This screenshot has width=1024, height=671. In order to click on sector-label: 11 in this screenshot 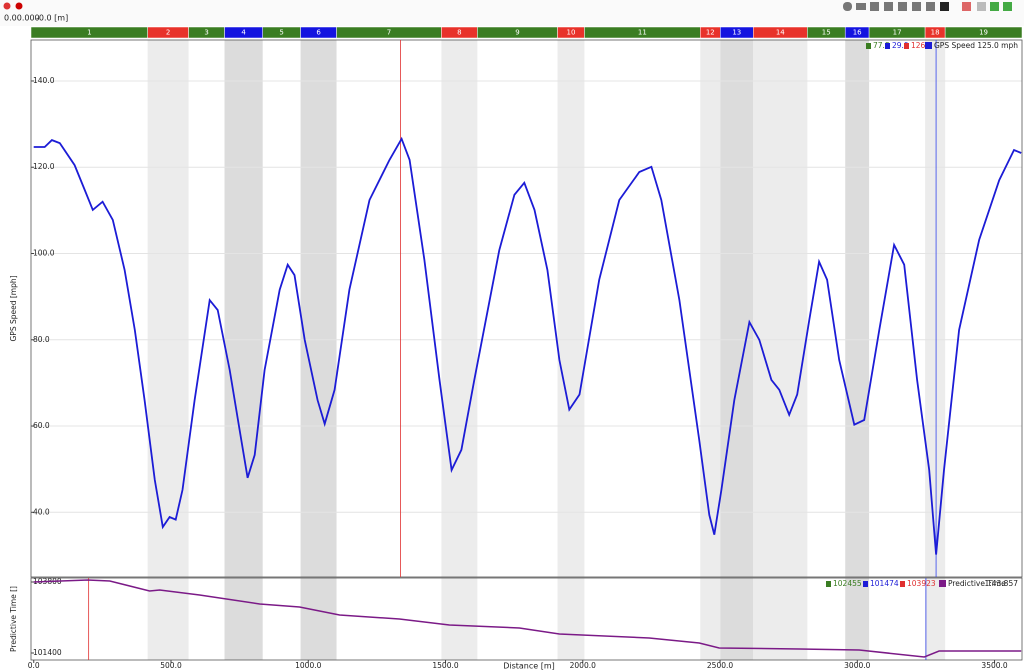, I will do `click(642, 33)`.